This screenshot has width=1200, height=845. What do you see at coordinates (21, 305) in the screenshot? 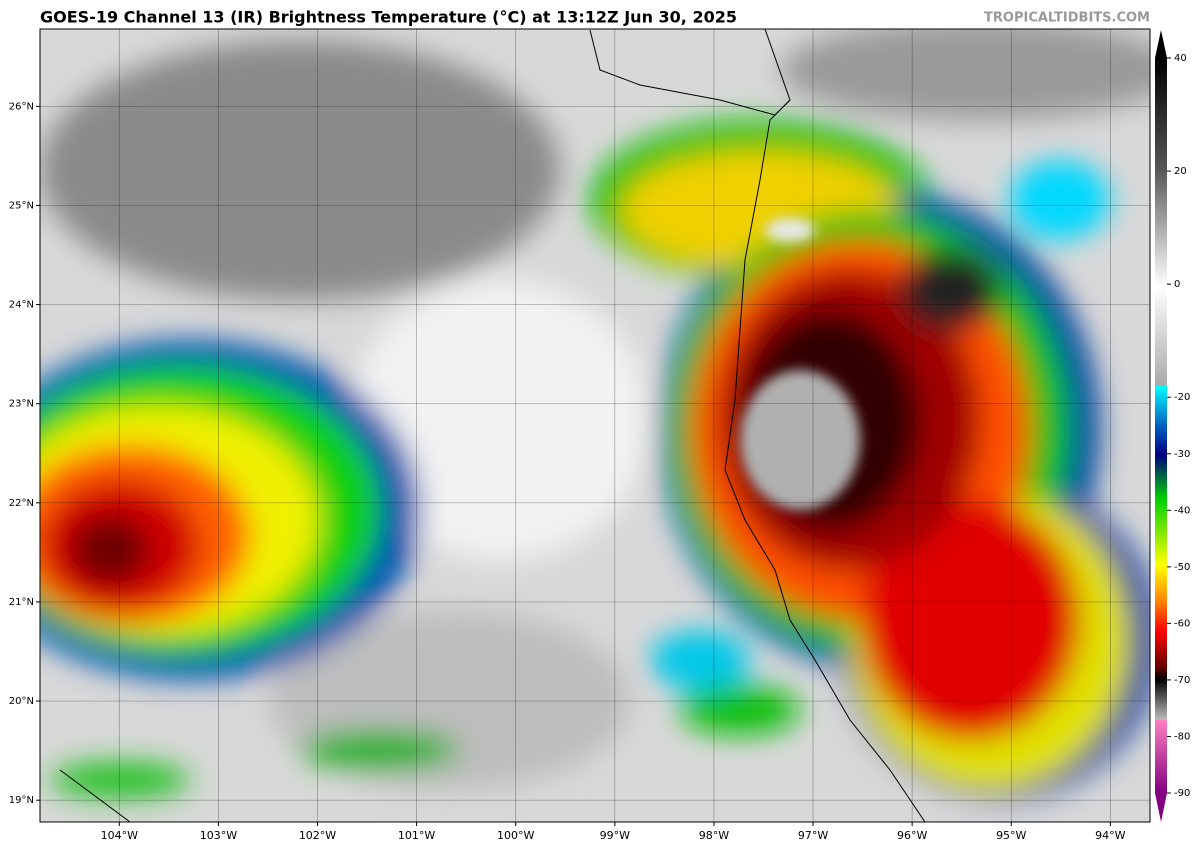
I see `lat-label: 24°N` at bounding box center [21, 305].